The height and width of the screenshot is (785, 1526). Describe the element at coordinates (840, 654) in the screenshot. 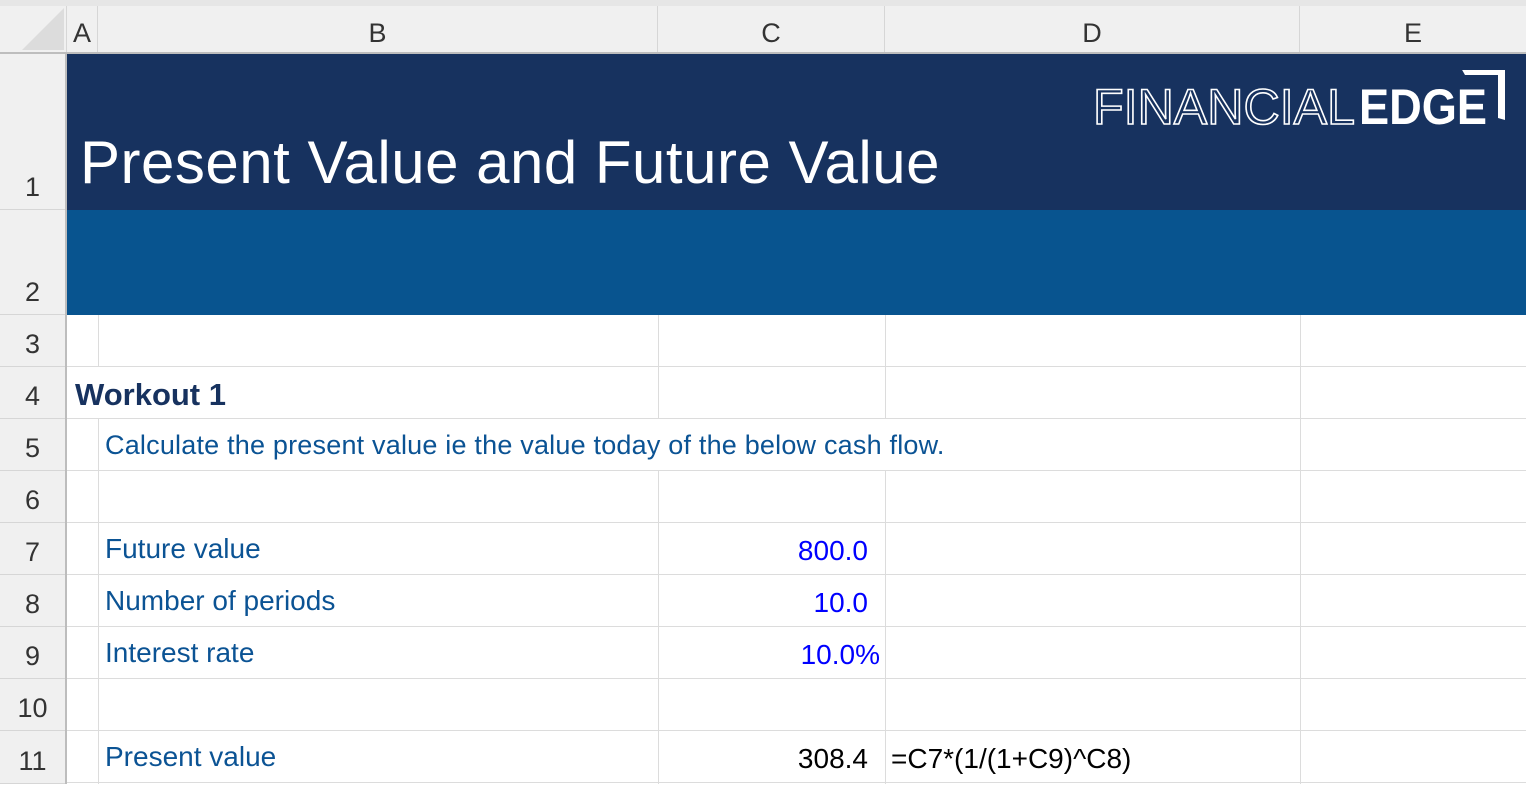

I see `interest-rate-input: 10.0%` at that location.